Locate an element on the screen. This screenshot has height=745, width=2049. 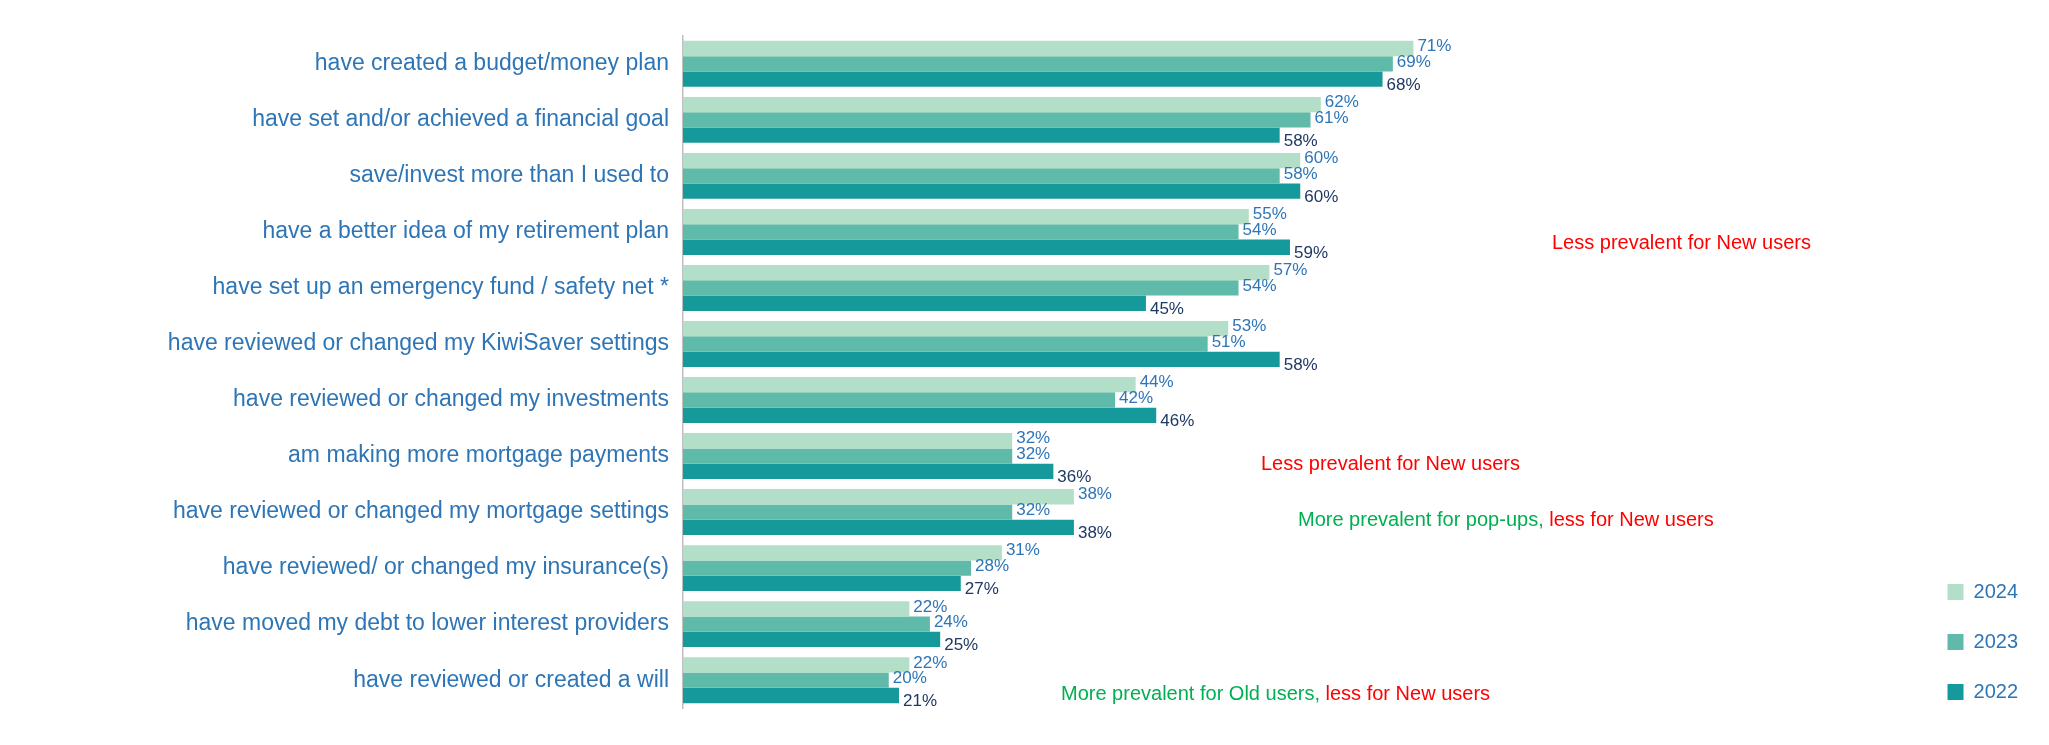
annotation: less for New users is located at coordinates (1408, 692).